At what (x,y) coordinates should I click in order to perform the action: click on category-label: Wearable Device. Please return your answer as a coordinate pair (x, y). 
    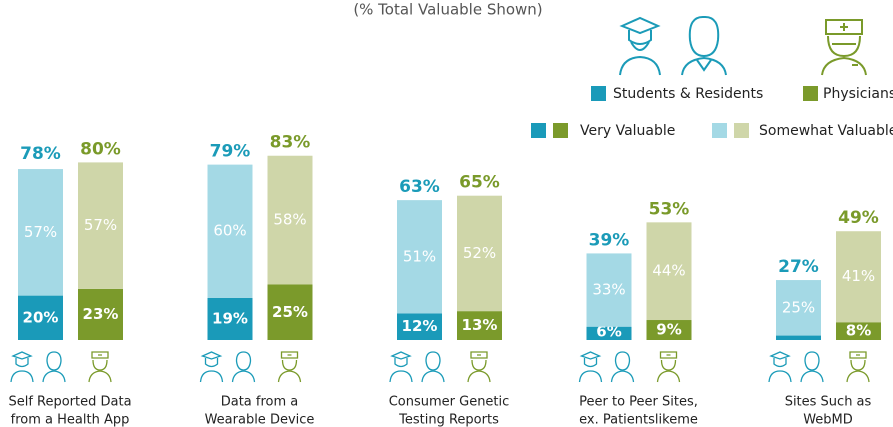
    Looking at the image, I should click on (260, 420).